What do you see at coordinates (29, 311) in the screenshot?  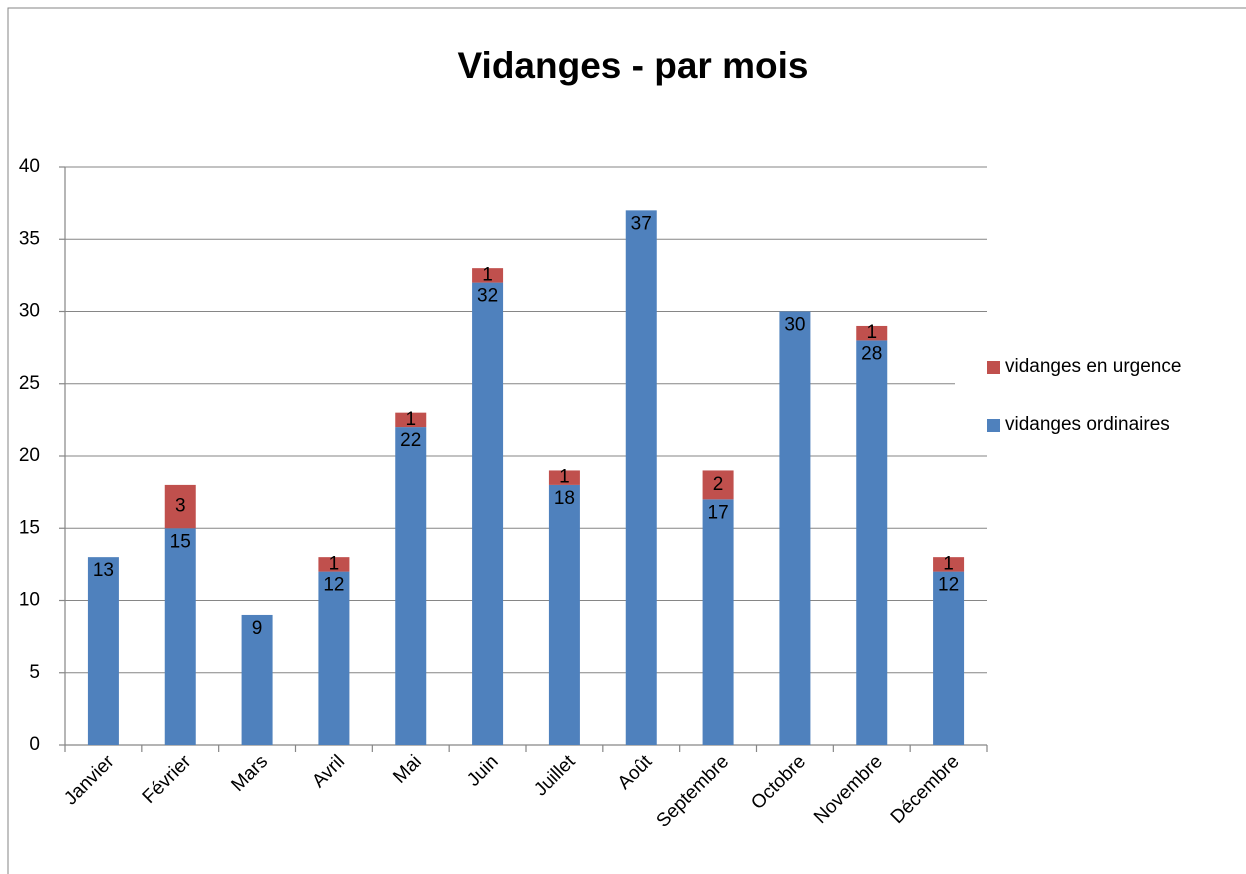 I see `y-tick-label: 30` at bounding box center [29, 311].